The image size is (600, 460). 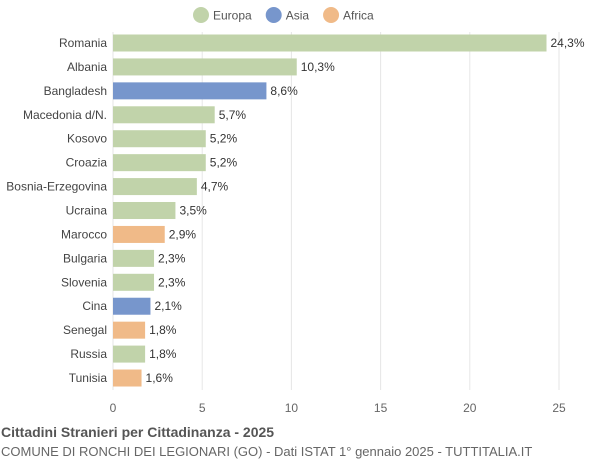 What do you see at coordinates (75, 91) in the screenshot?
I see `y-tick-label: Bangladesh` at bounding box center [75, 91].